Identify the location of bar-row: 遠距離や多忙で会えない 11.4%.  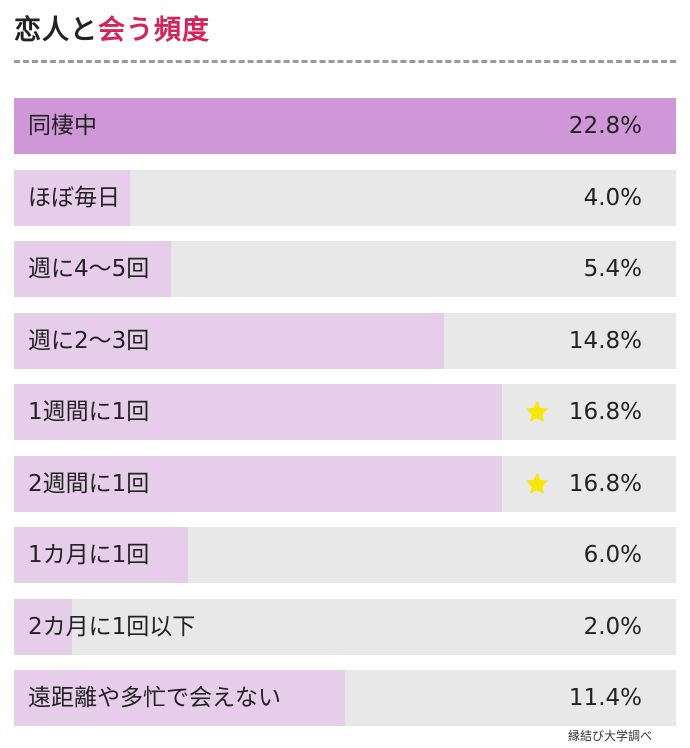
(345, 698).